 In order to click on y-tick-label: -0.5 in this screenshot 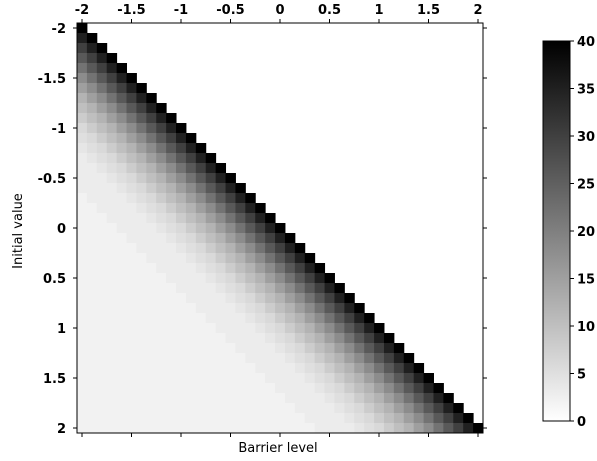, I will do `click(52, 179)`.